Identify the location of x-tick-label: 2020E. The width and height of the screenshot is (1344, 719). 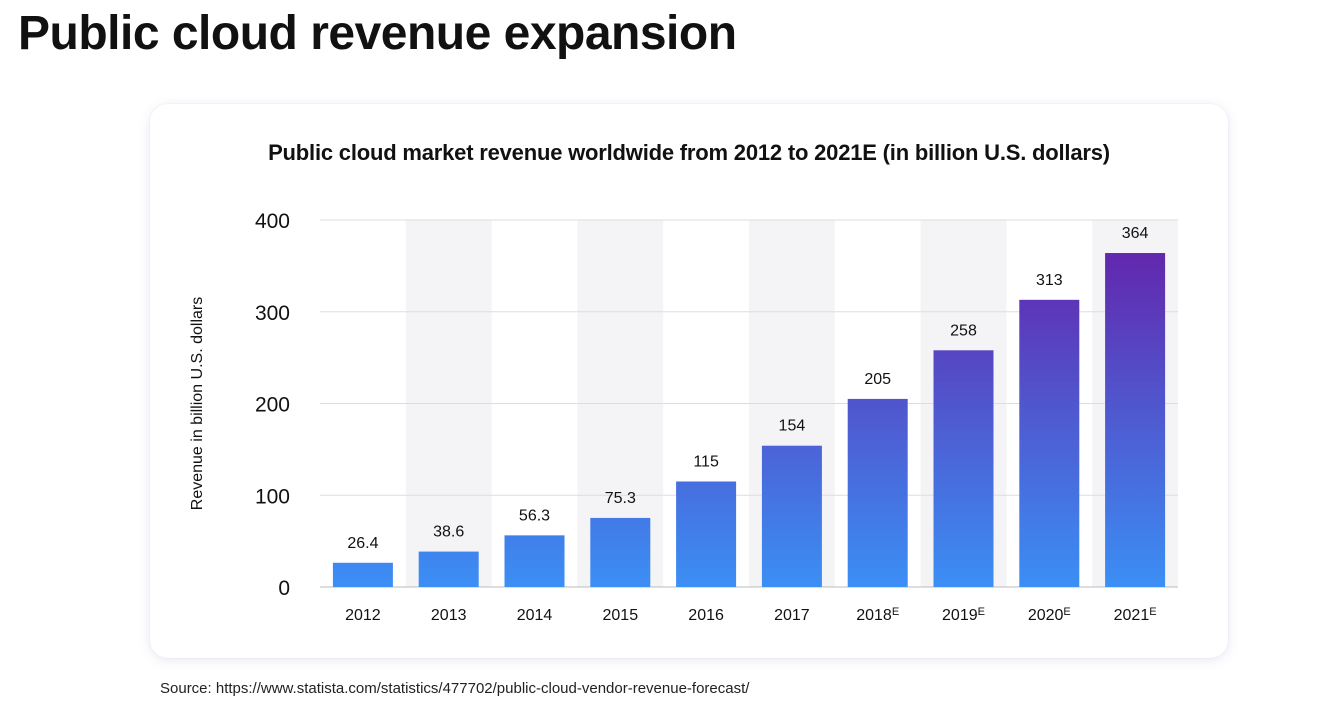
(1049, 615).